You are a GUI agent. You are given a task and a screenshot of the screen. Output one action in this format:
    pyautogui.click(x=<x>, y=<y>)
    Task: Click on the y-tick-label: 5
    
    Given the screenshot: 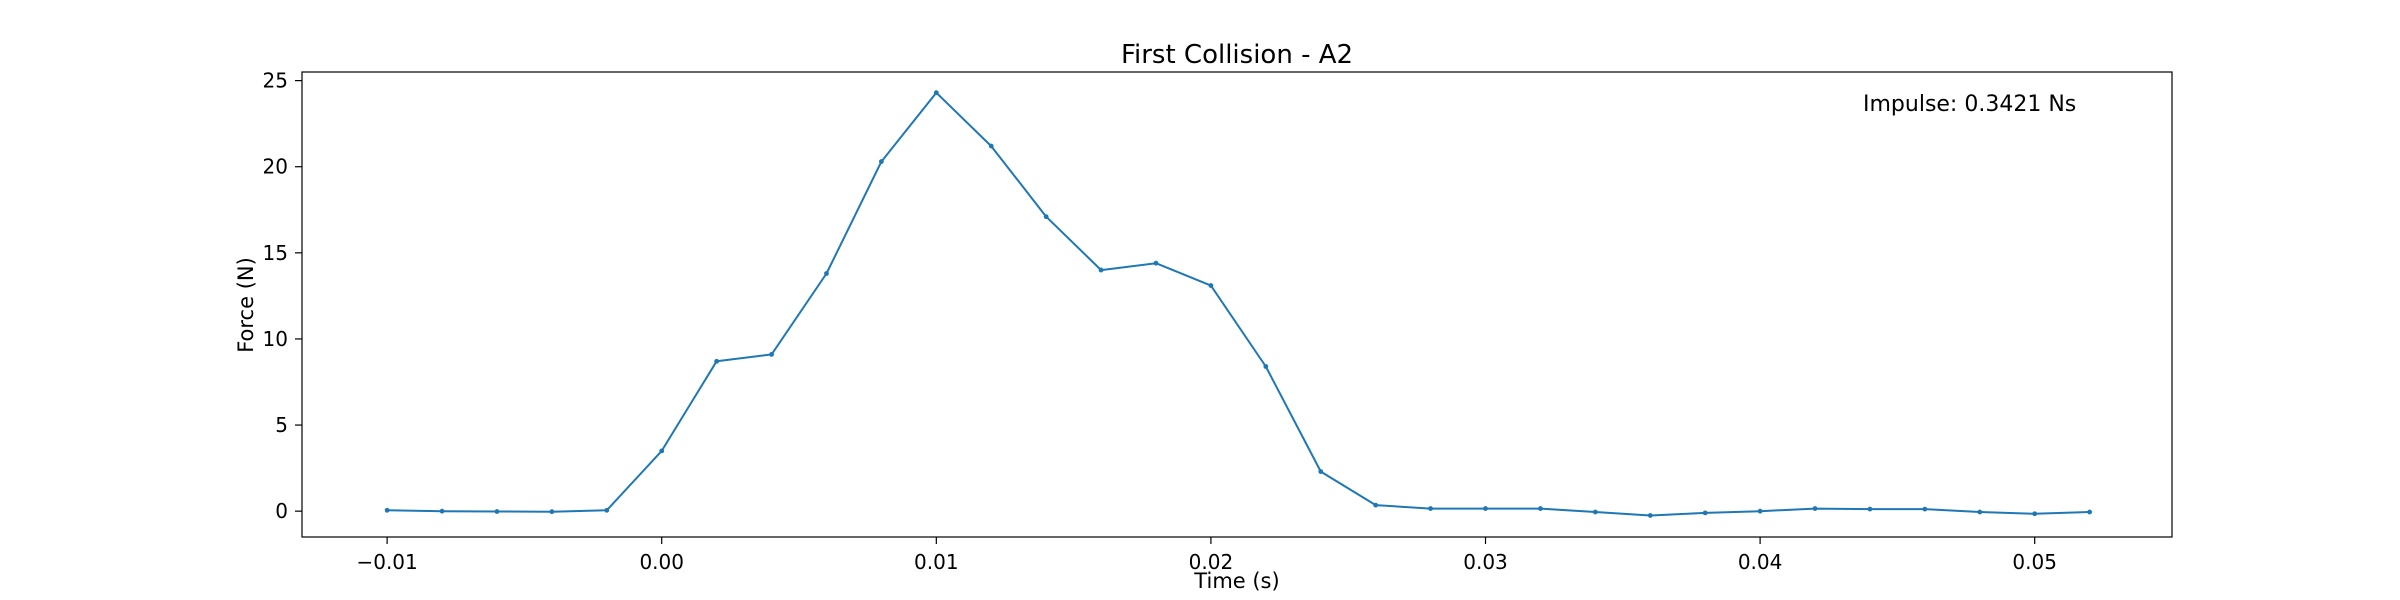 What is the action you would take?
    pyautogui.click(x=281, y=425)
    